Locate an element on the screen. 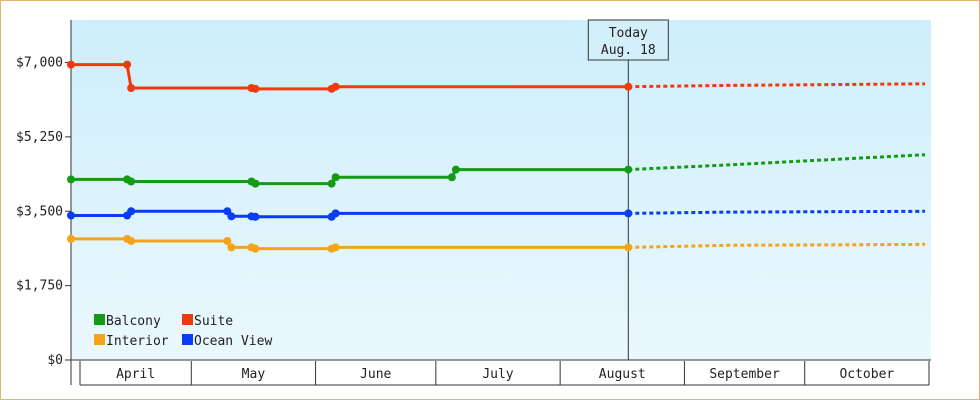 The width and height of the screenshot is (980, 400). forecast-line-ocean-view is located at coordinates (777, 212).